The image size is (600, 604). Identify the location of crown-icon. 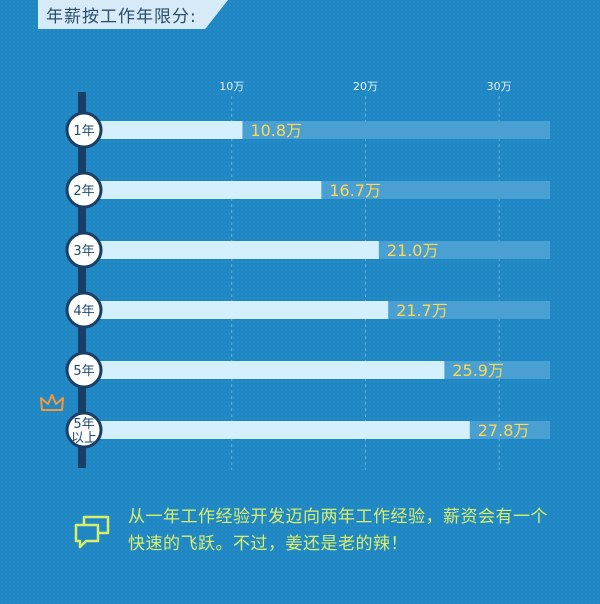
(52, 402).